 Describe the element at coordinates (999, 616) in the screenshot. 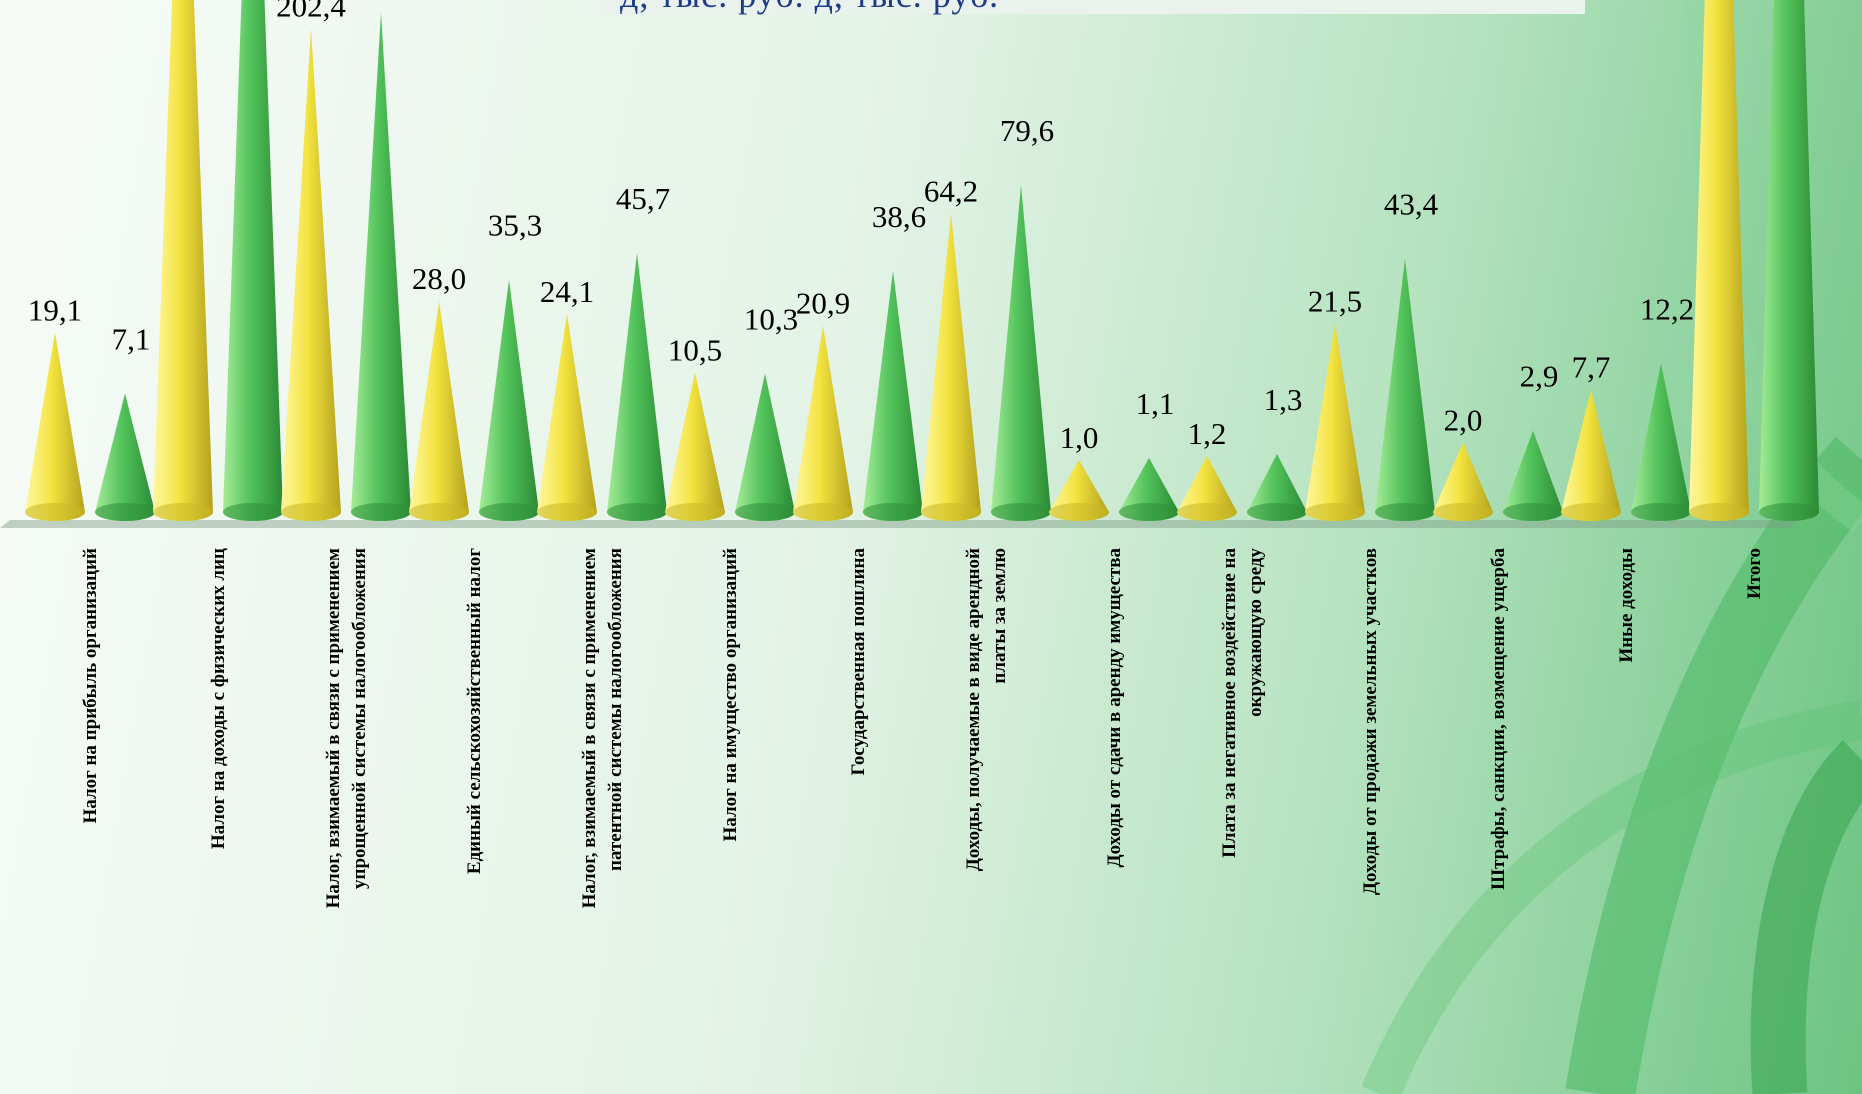

I see `category-label: платы за землю` at that location.